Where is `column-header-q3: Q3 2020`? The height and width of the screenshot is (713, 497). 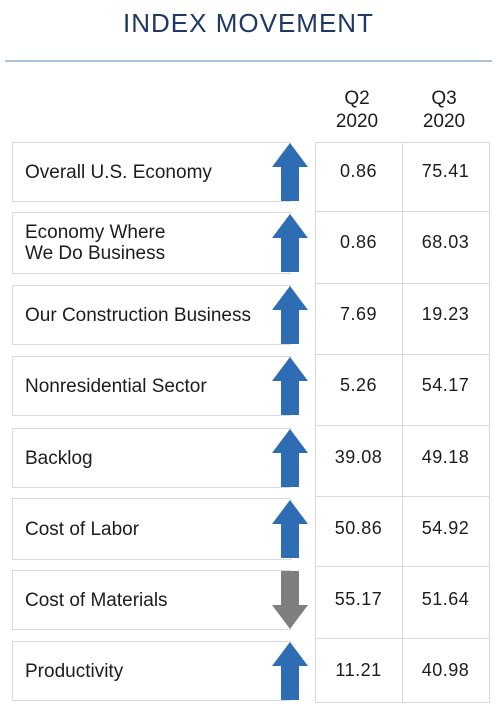
column-header-q3: Q3 2020 is located at coordinates (444, 110).